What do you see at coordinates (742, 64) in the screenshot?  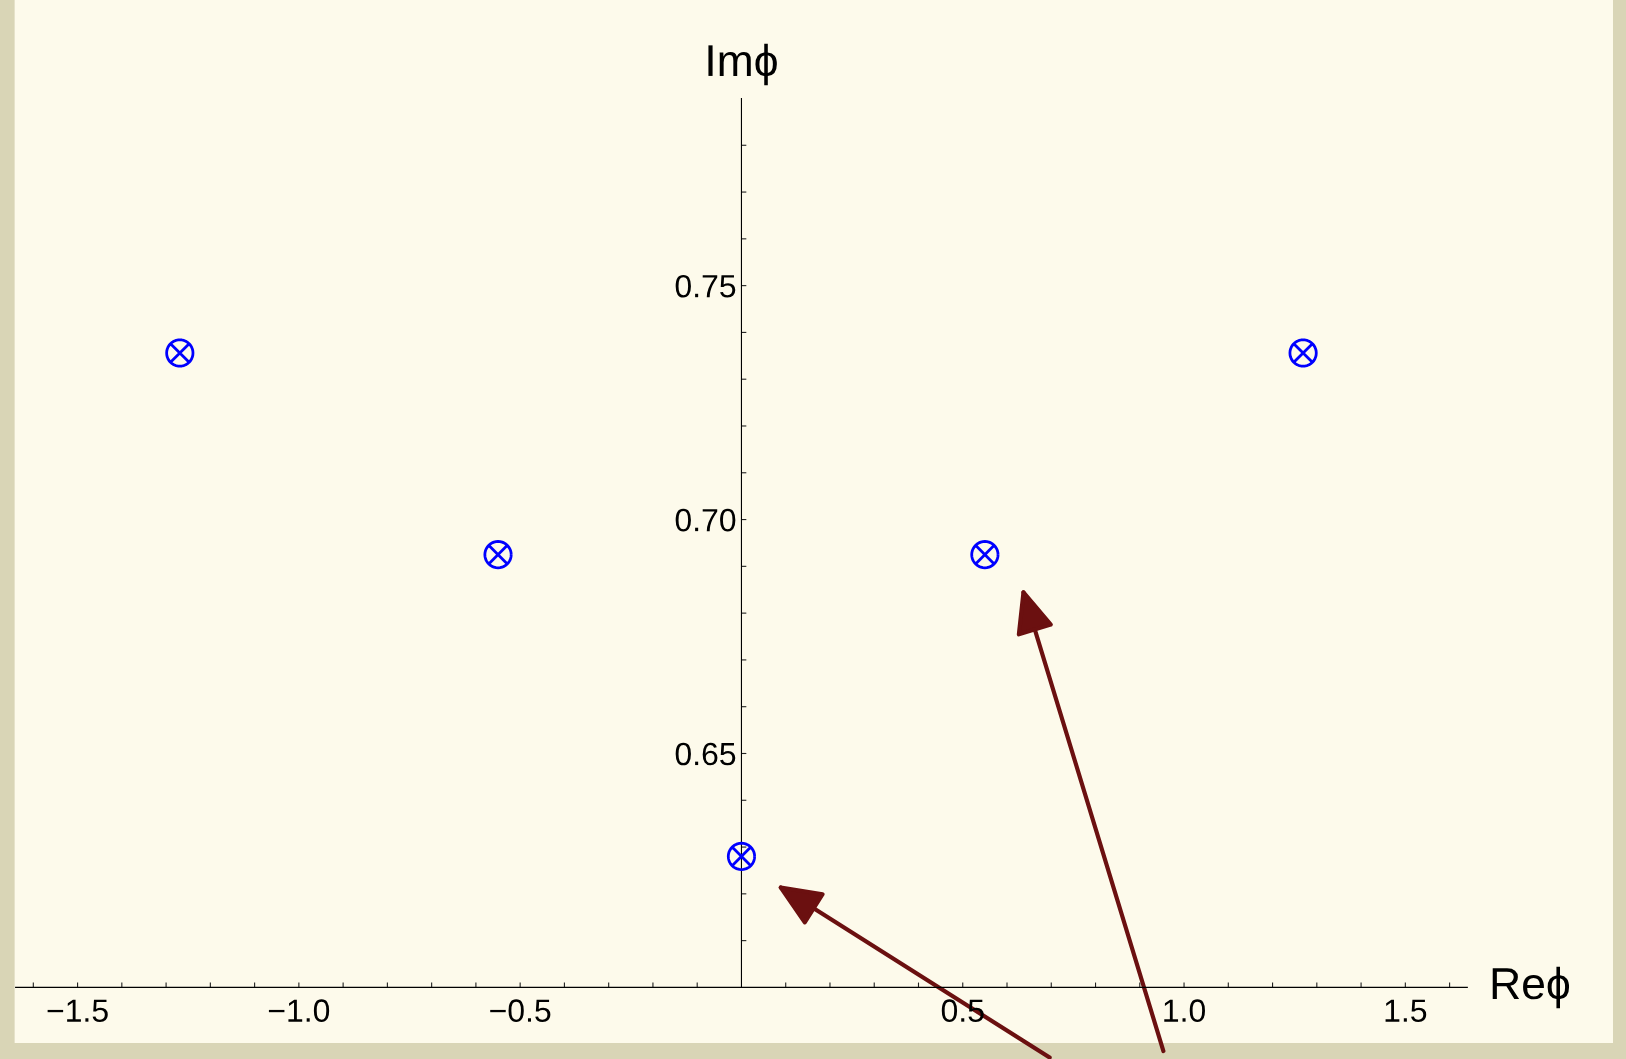 I see `y-axis-title: Imϕ` at bounding box center [742, 64].